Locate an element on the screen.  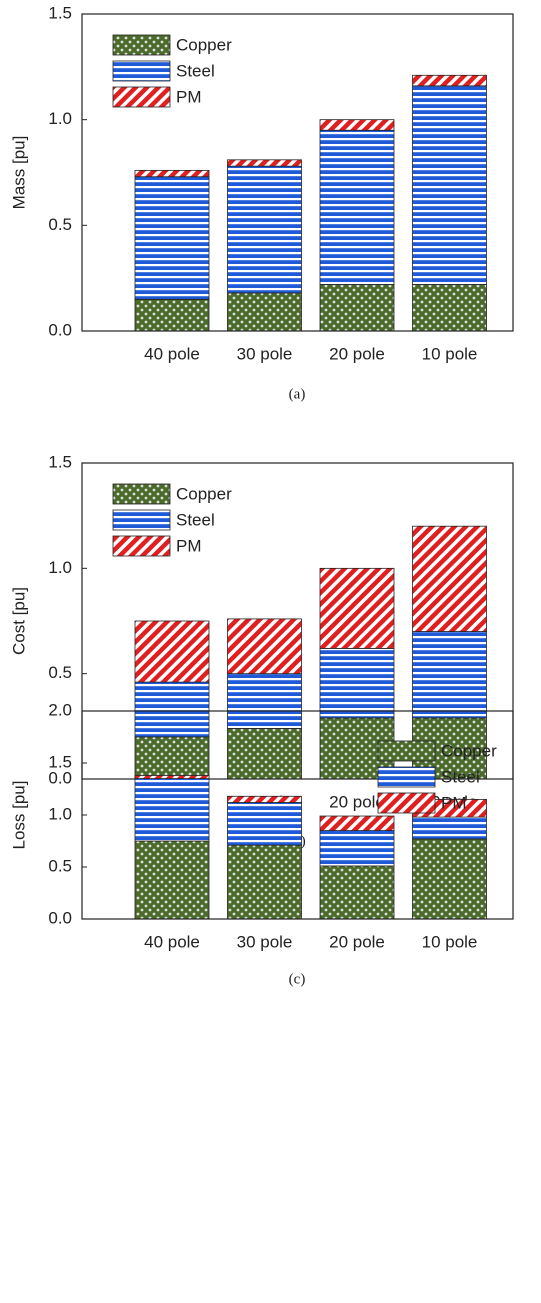
y-tick-label: 2.0 is located at coordinates (60, 709).